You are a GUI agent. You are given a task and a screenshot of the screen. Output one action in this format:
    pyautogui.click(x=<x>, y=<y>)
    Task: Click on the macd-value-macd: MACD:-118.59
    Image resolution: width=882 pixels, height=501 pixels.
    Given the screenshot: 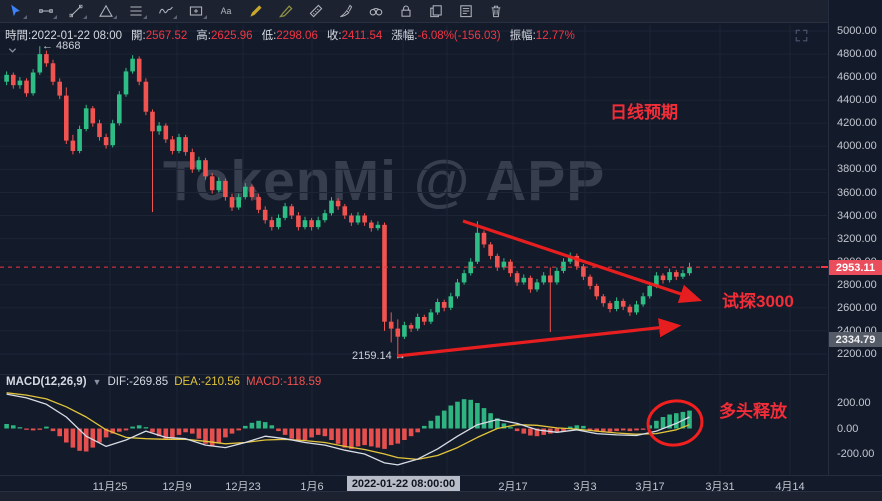 What is the action you would take?
    pyautogui.click(x=284, y=382)
    